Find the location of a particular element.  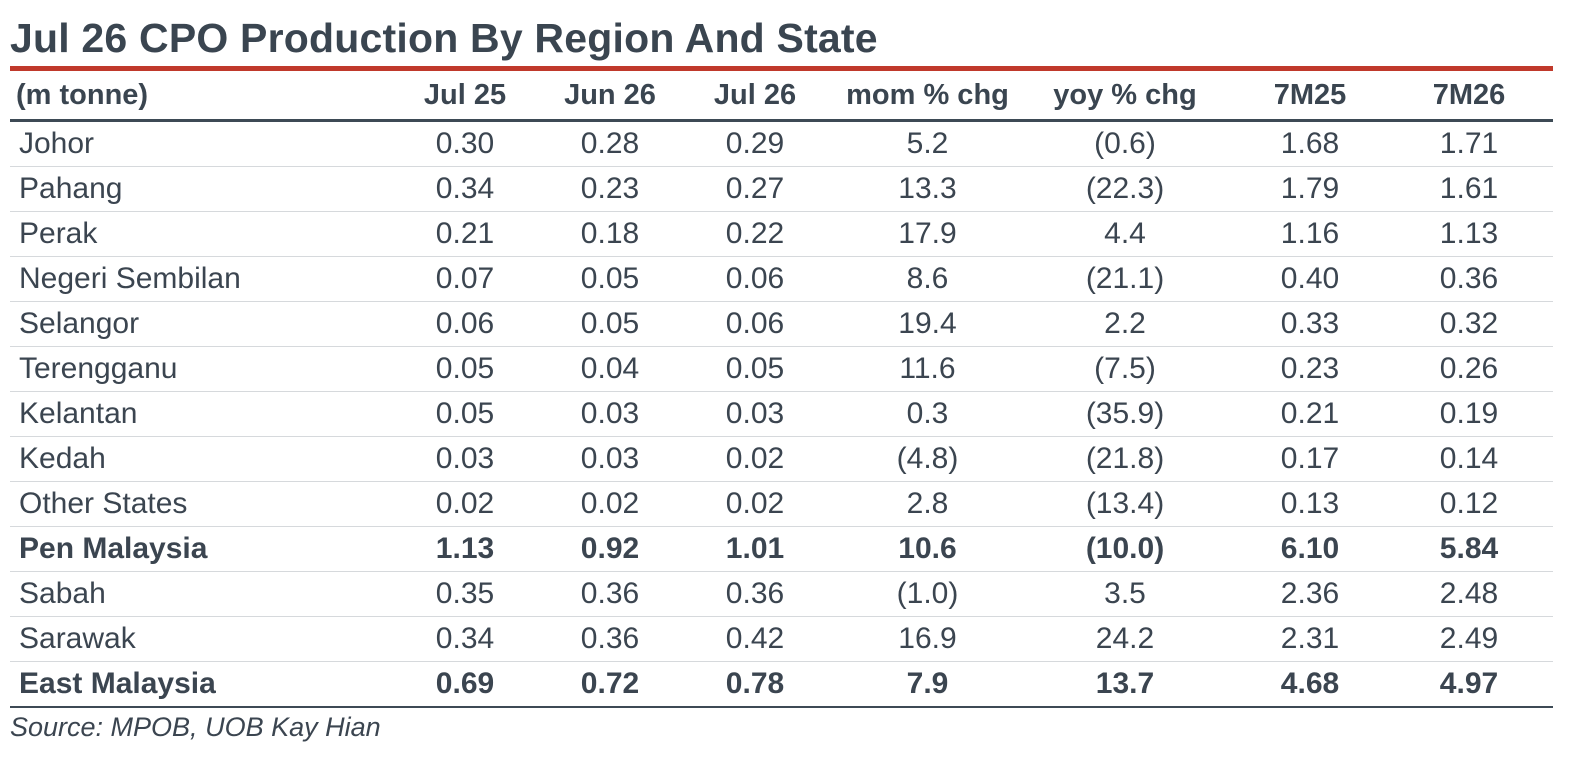

jul-25-value: 0.30 is located at coordinates (465, 143).